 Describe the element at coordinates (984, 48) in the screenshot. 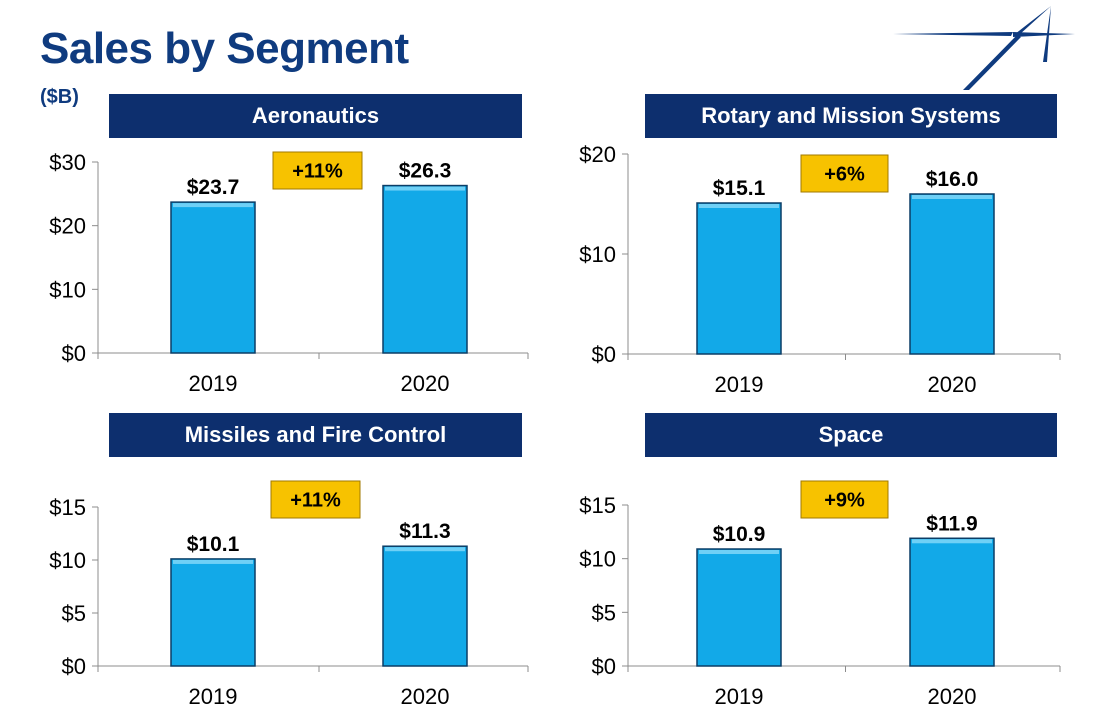

I see `star-logo-icon` at that location.